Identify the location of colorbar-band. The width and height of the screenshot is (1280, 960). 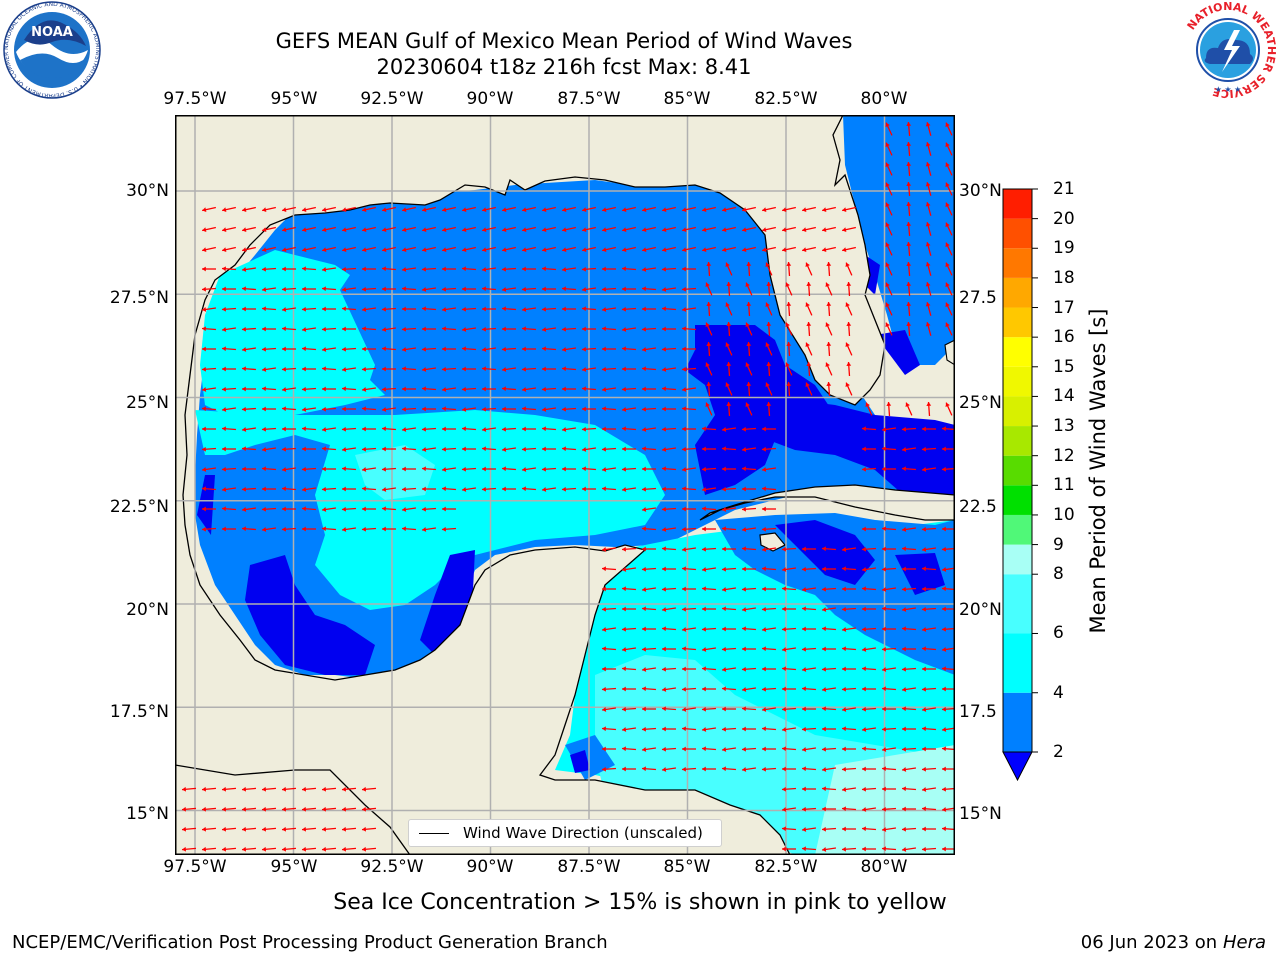
(1017, 722).